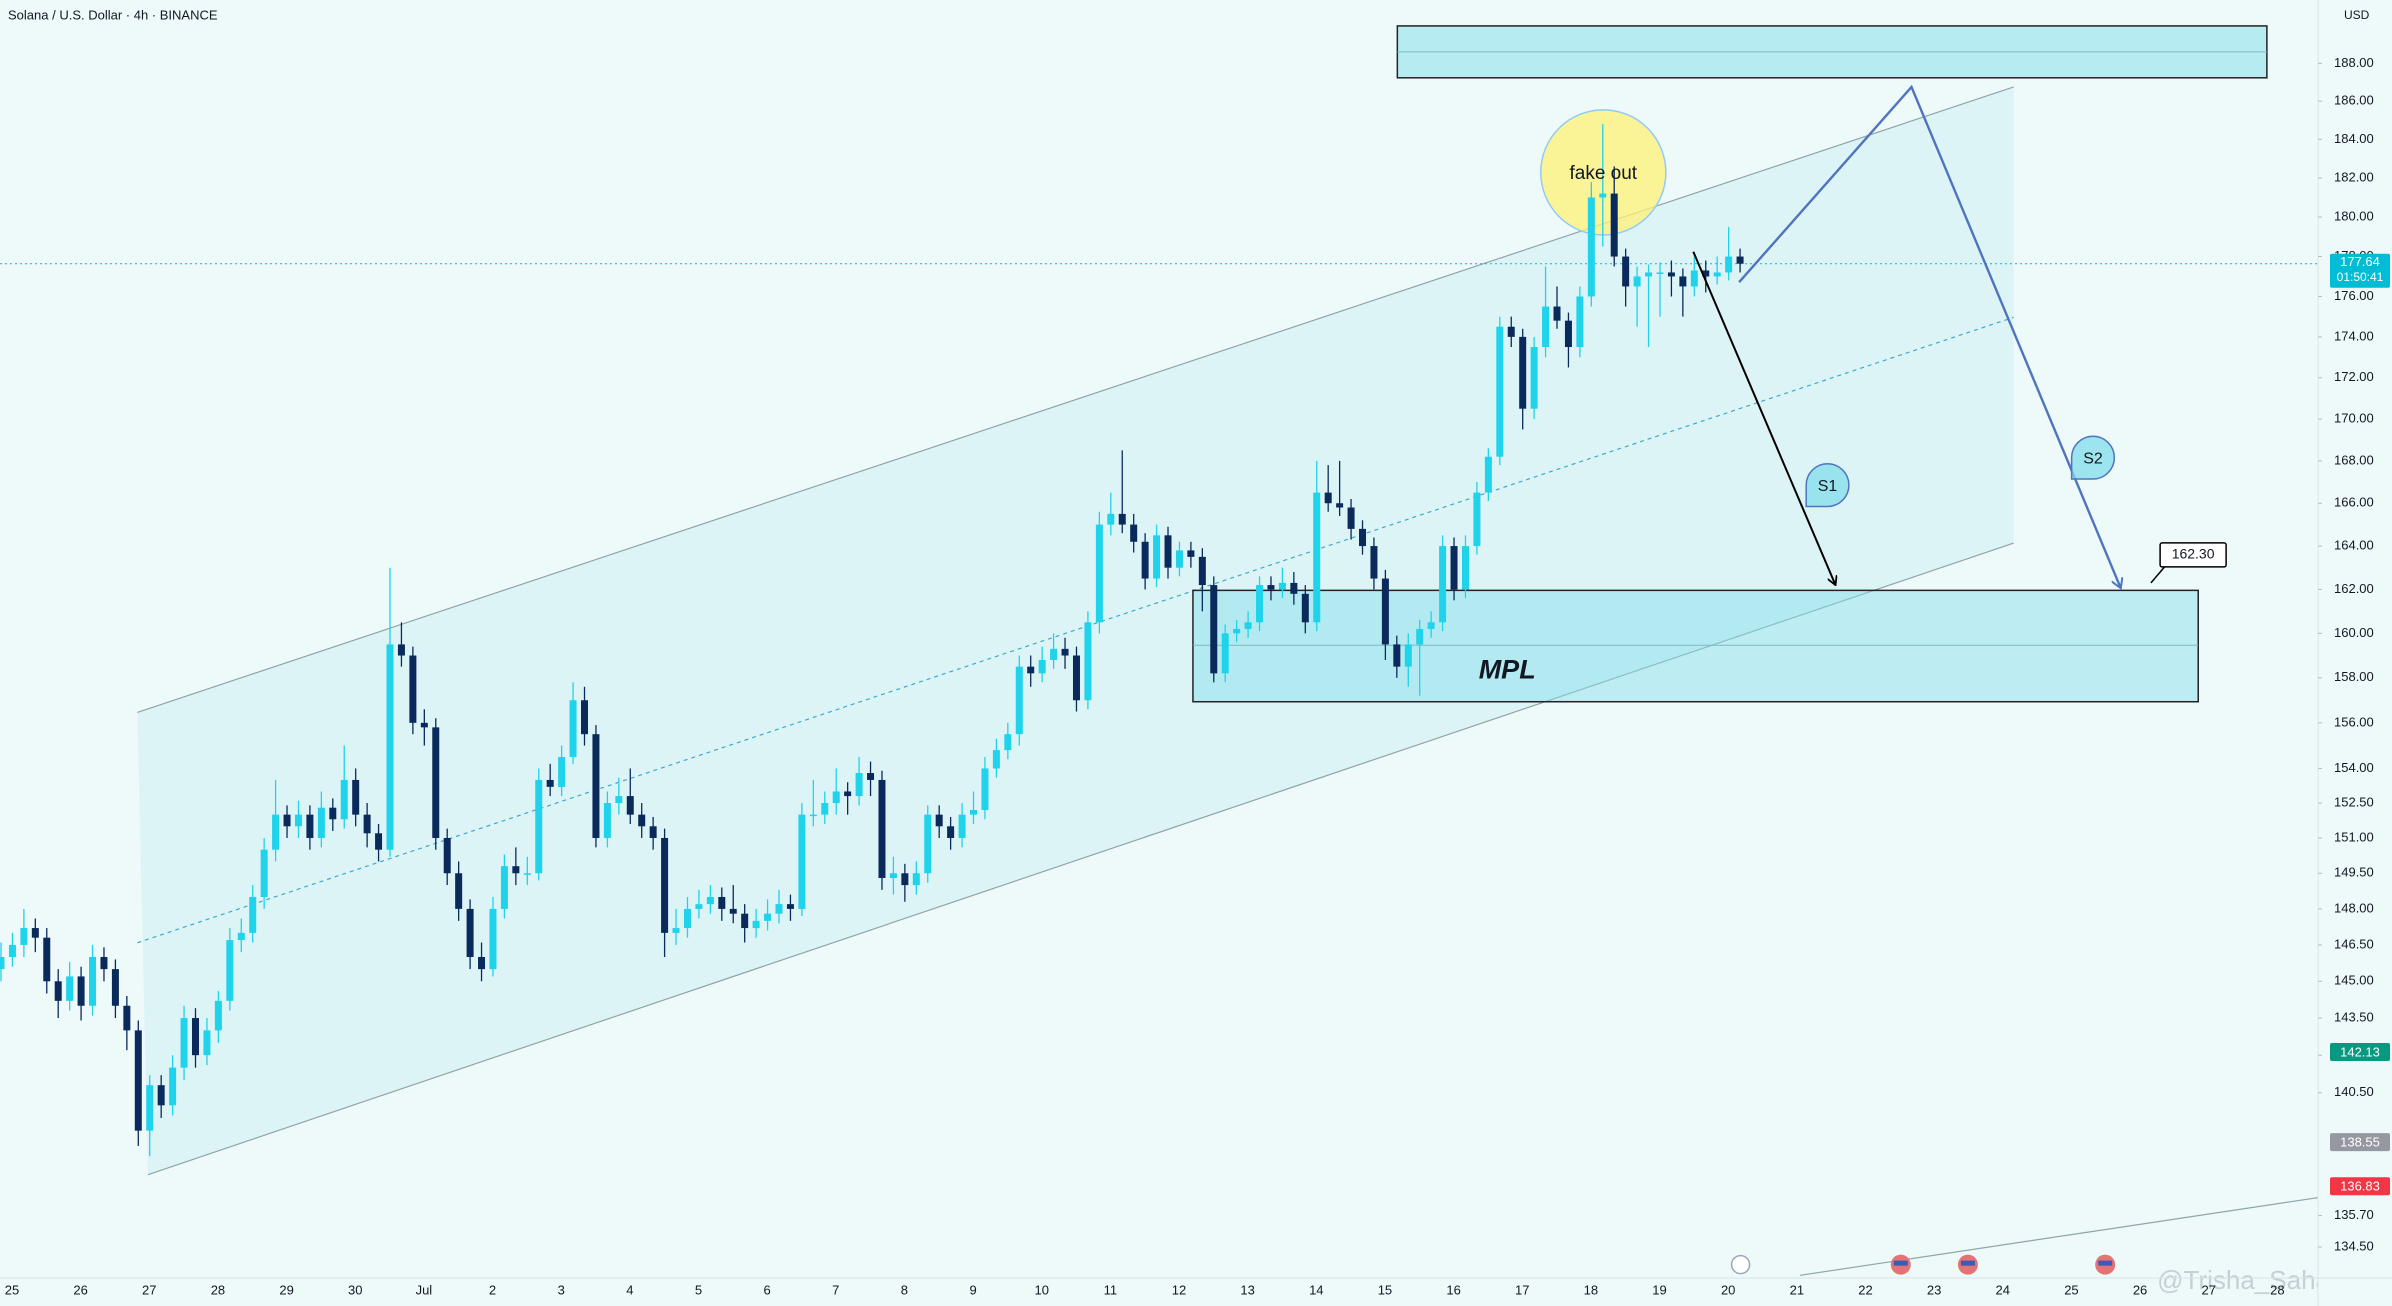  Describe the element at coordinates (2354, 62) in the screenshot. I see `y-tick-label: 188.00` at that location.